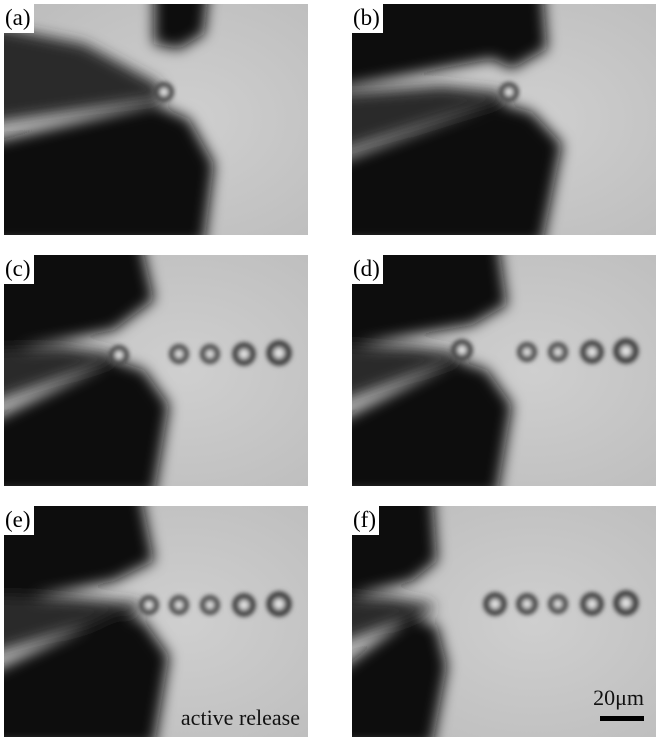  I want to click on micrograph-a, so click(156, 119).